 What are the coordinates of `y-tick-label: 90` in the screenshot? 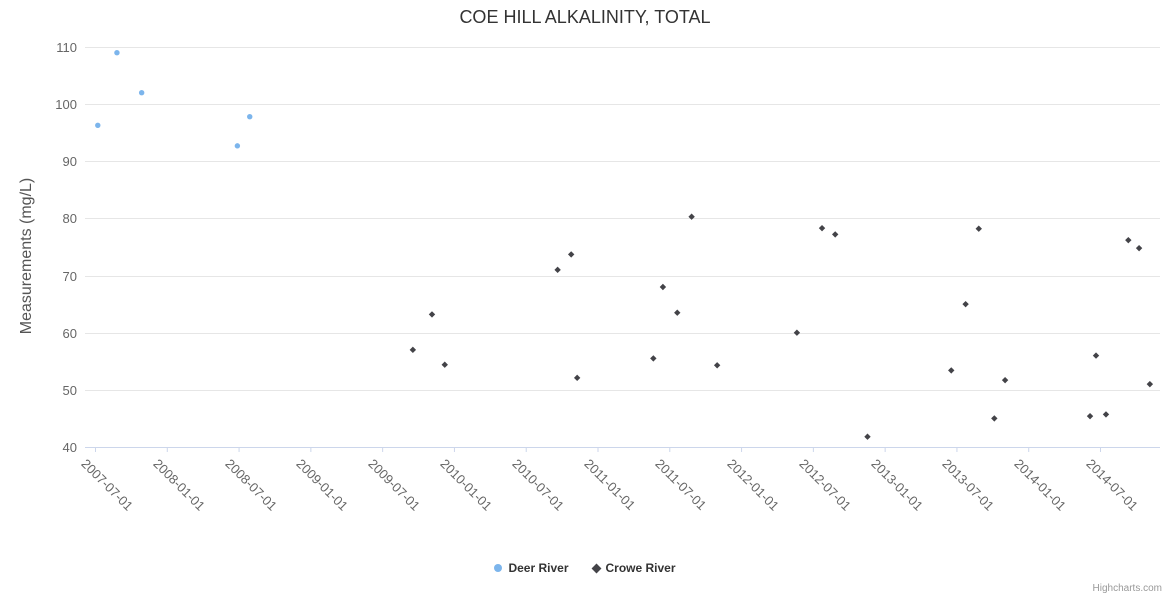 It's located at (69, 161).